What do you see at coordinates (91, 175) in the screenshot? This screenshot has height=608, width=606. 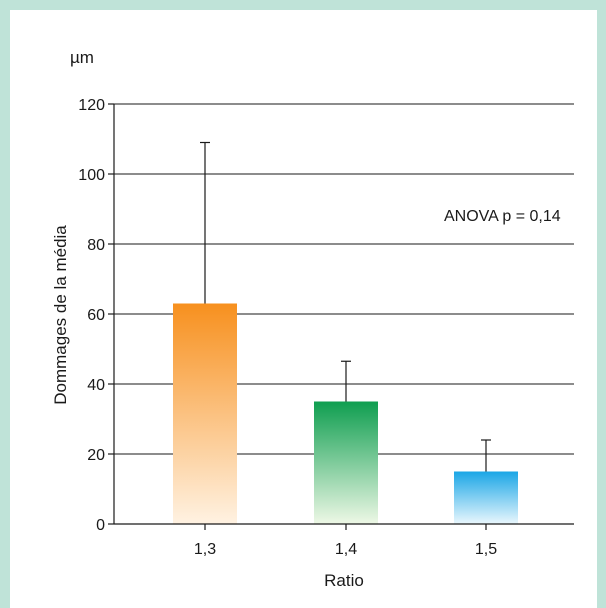 I see `y-tick-label: 100` at bounding box center [91, 175].